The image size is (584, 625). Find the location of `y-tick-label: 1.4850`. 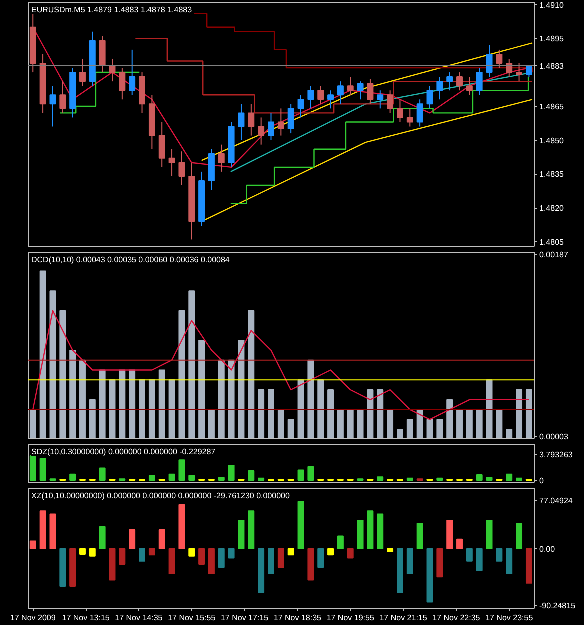

y-tick-label: 1.4850 is located at coordinates (552, 141).